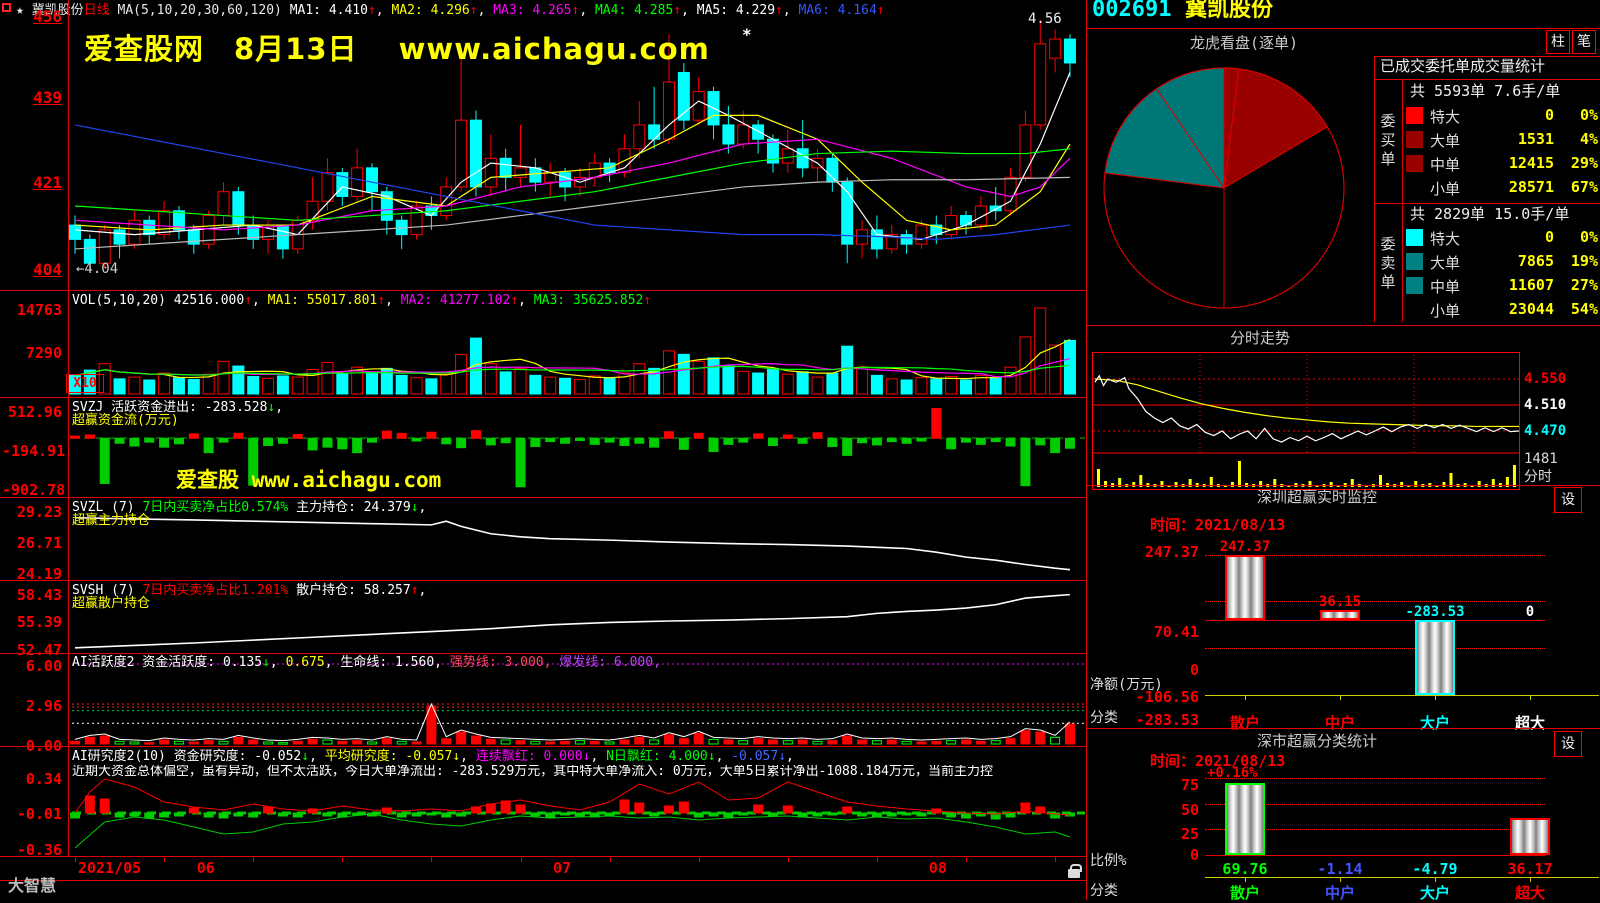  Describe the element at coordinates (111, 603) in the screenshot. I see `svsh-subtitle: 超赢散户持仓` at that location.